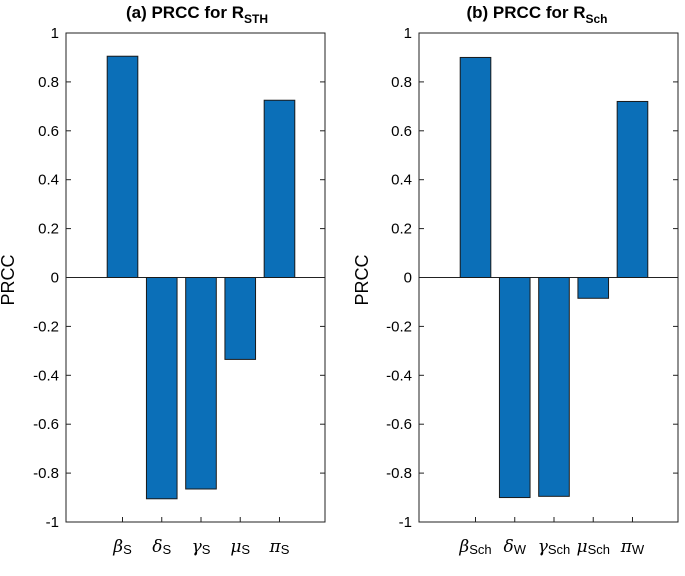  I want to click on panel-a-x-ticks: βS δS γS μS πS, so click(201, 537).